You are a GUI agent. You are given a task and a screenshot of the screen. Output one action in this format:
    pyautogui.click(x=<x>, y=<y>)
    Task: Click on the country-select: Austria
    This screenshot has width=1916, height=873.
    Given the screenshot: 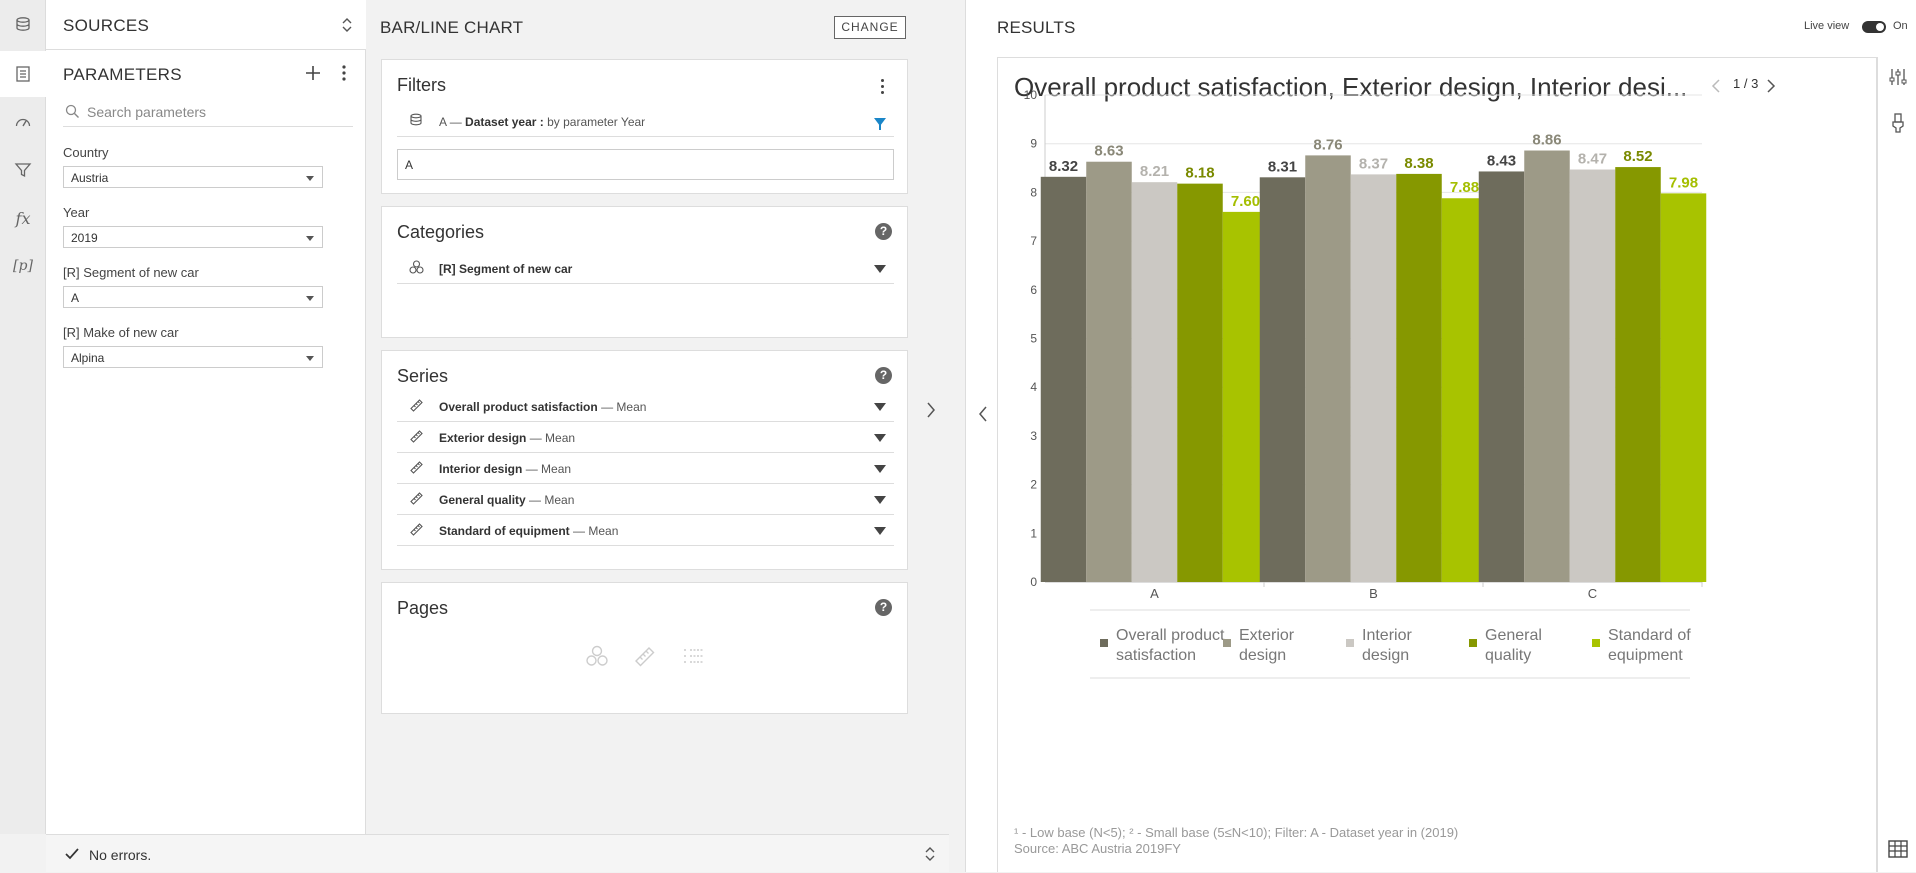 What is the action you would take?
    pyautogui.click(x=193, y=177)
    